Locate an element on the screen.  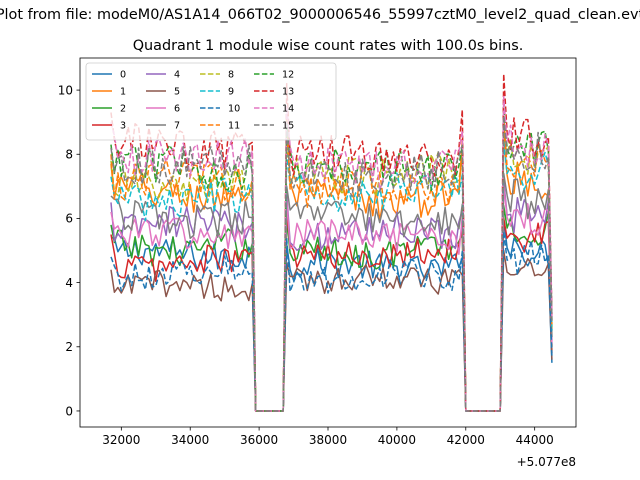
legend-label-15: 15 is located at coordinates (288, 126).